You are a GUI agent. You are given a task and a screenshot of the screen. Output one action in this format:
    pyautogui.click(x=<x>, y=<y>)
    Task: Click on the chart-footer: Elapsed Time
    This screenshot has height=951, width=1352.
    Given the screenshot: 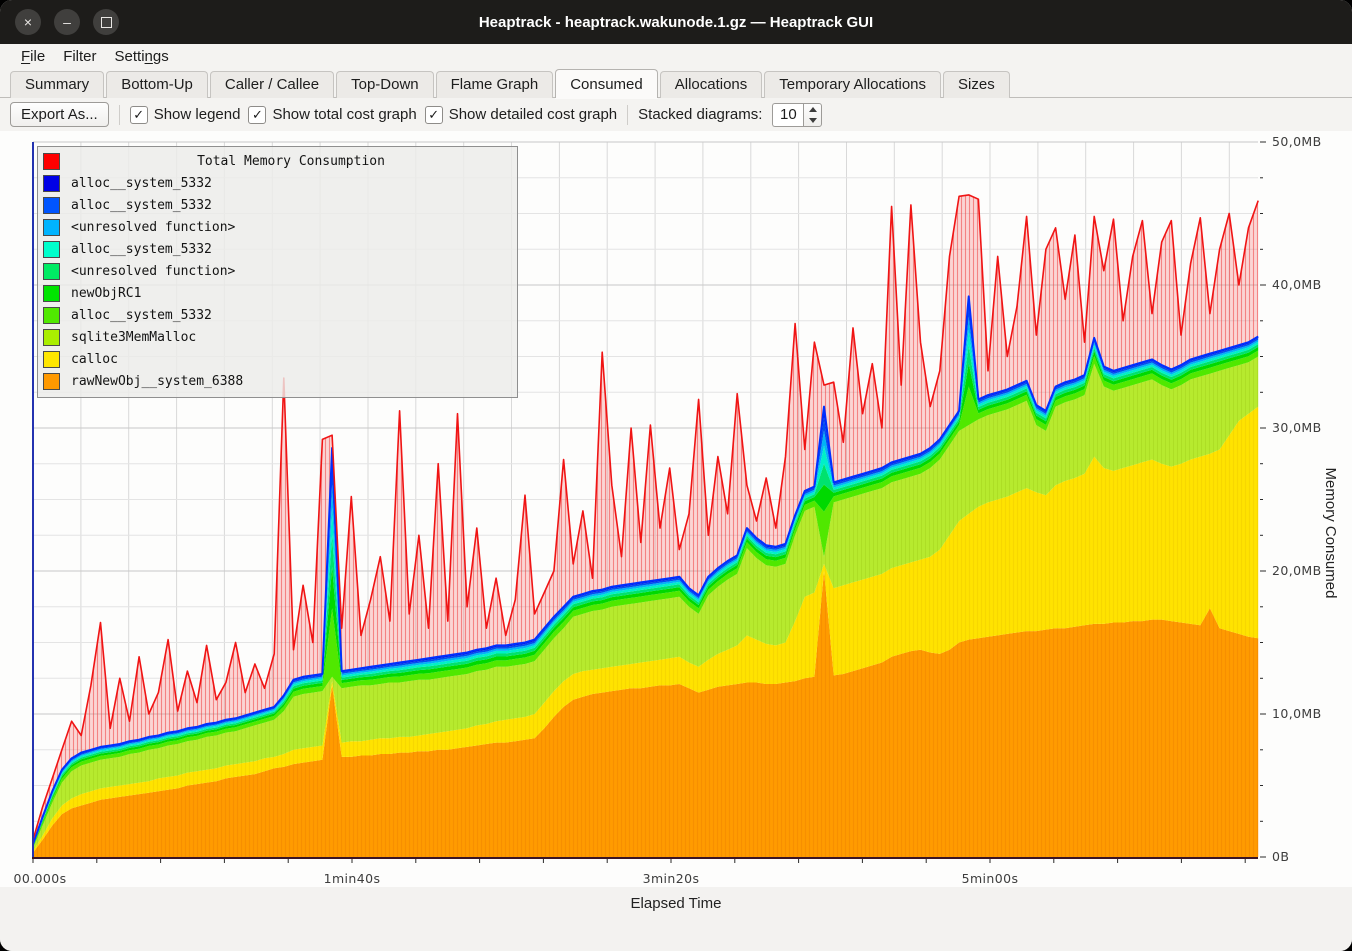 What is the action you would take?
    pyautogui.click(x=676, y=919)
    